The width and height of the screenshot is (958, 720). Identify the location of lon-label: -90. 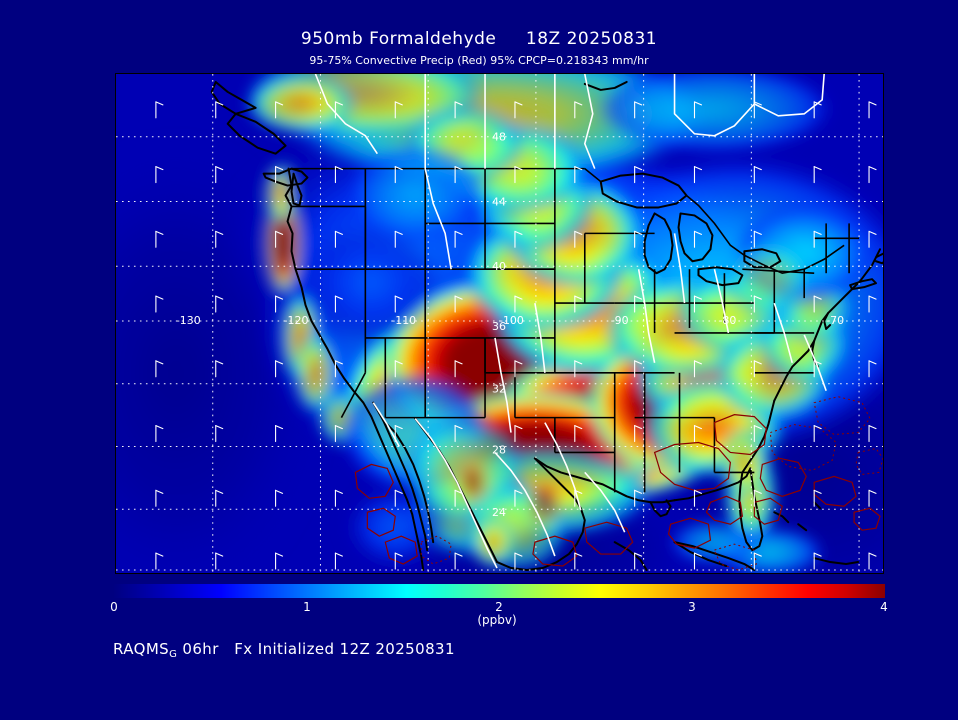
(620, 320).